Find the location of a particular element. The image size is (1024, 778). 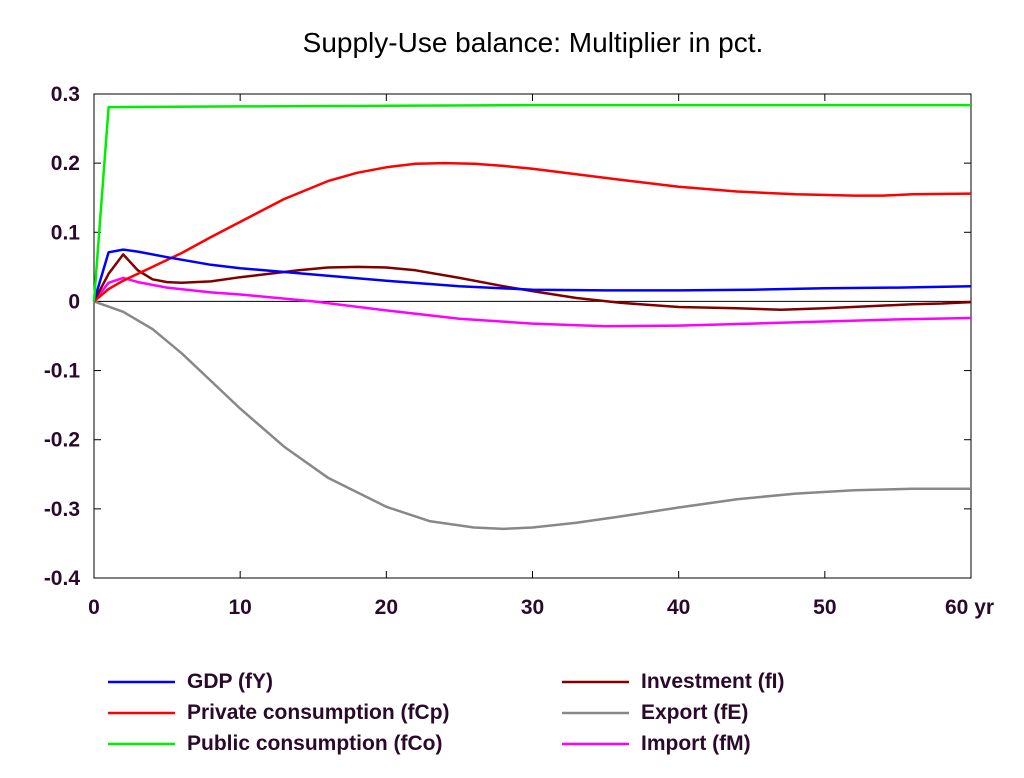

legend-item: Import (fM) is located at coordinates (656, 743).